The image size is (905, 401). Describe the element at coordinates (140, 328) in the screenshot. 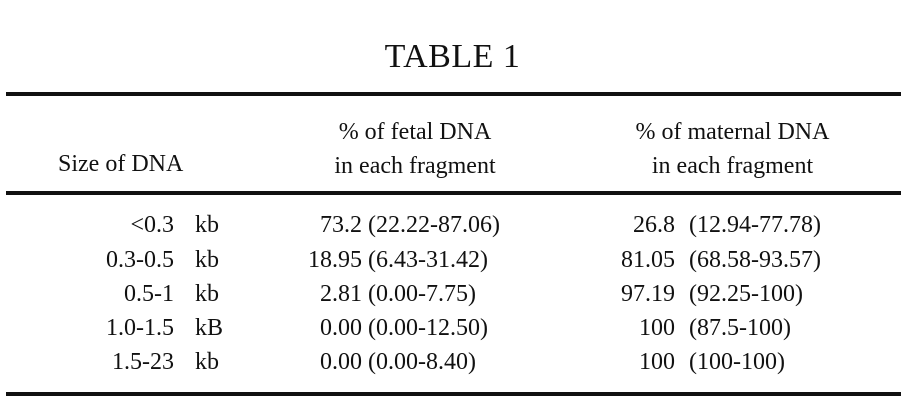

I see `size-value: 1.0-1.5` at that location.